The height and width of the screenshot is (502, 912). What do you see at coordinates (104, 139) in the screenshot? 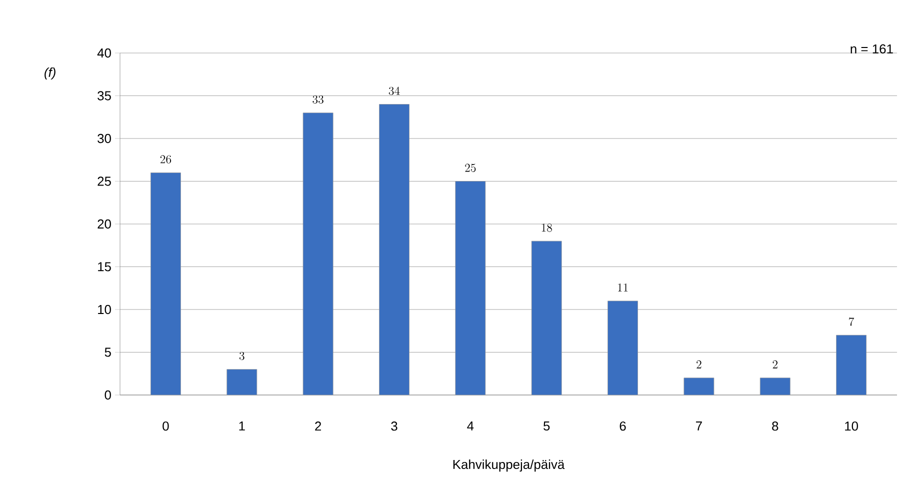
I see `y-tick-label: 30` at bounding box center [104, 139].